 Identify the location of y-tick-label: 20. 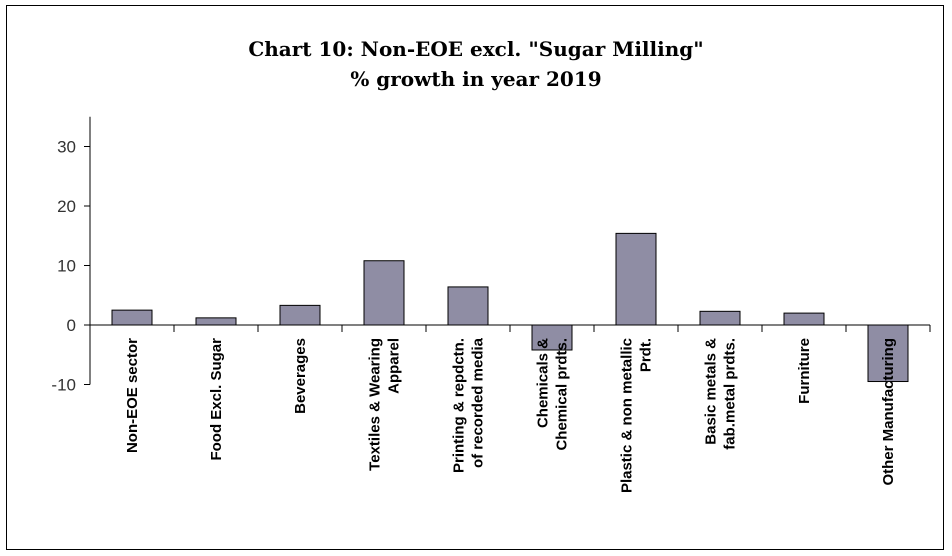
(66, 206).